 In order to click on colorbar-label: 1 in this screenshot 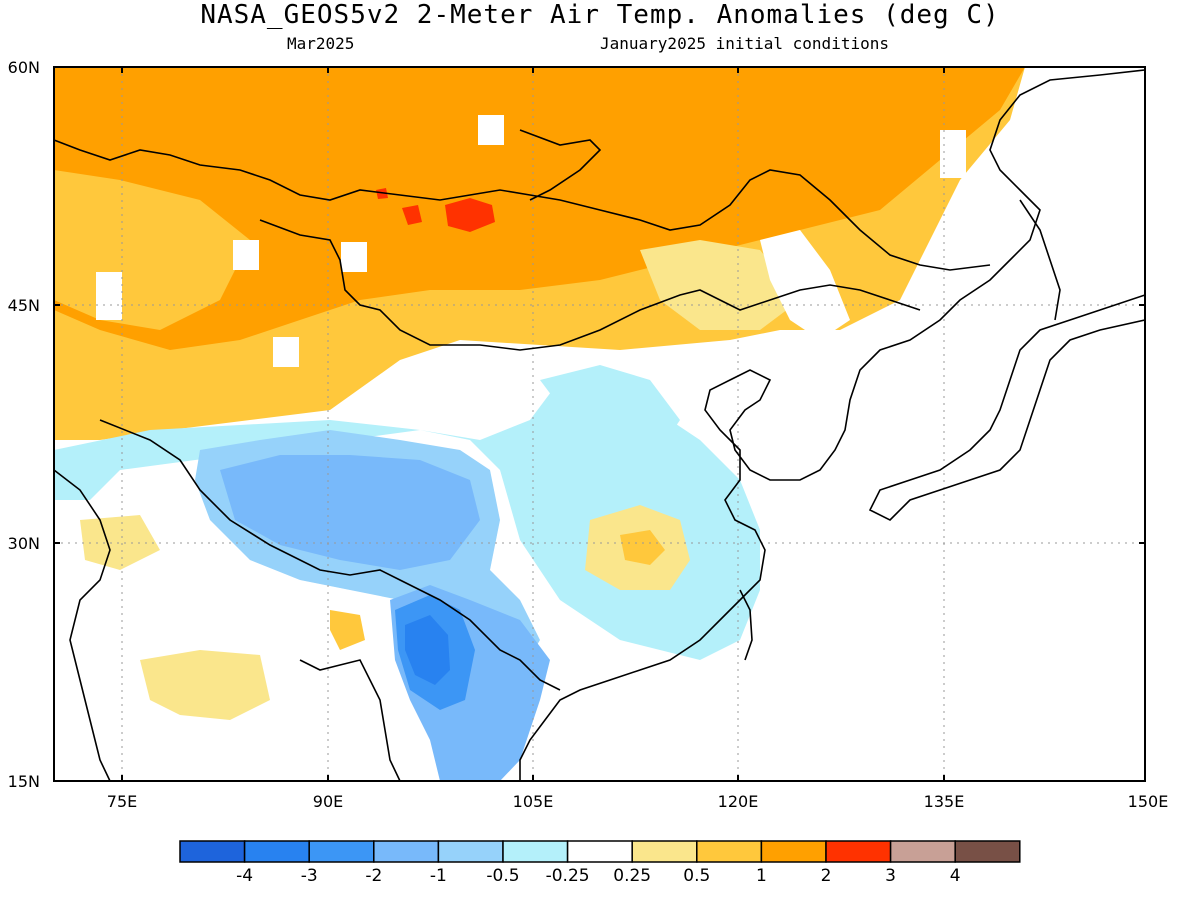, I will do `click(761, 876)`.